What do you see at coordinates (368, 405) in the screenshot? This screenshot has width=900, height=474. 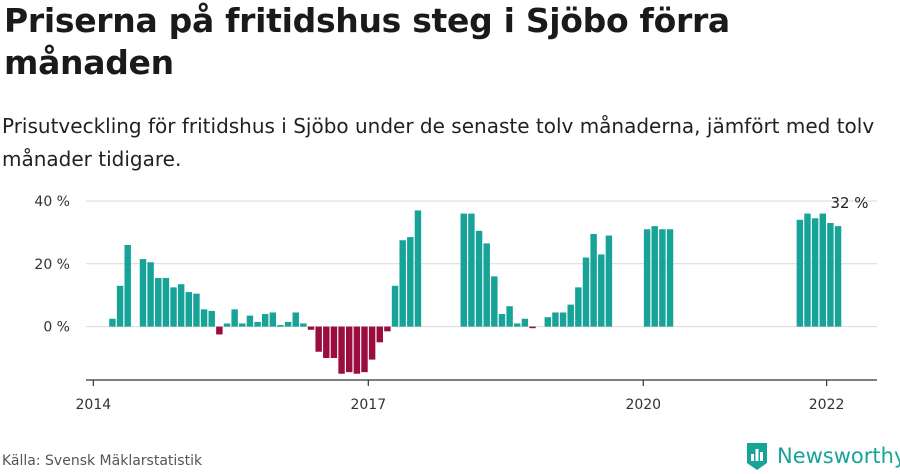 I see `x-tick-label: 2017` at bounding box center [368, 405].